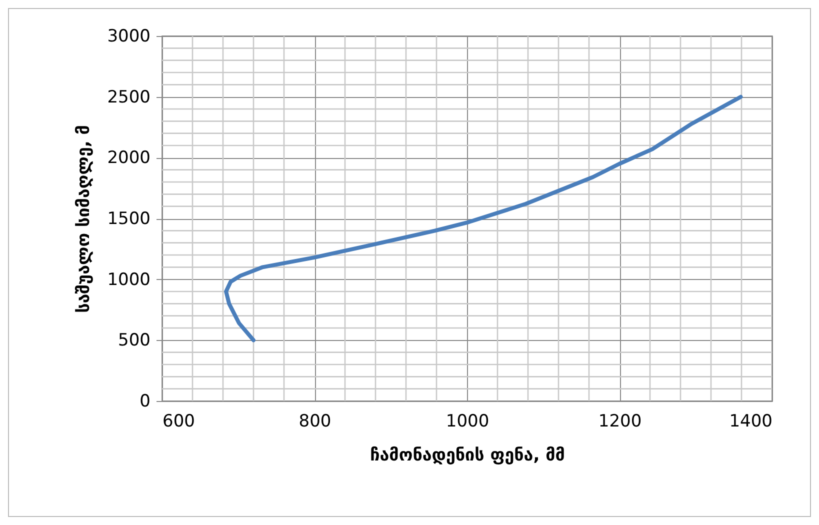 The image size is (819, 525). Describe the element at coordinates (128, 36) in the screenshot. I see `y-tick-label: 3000` at that location.